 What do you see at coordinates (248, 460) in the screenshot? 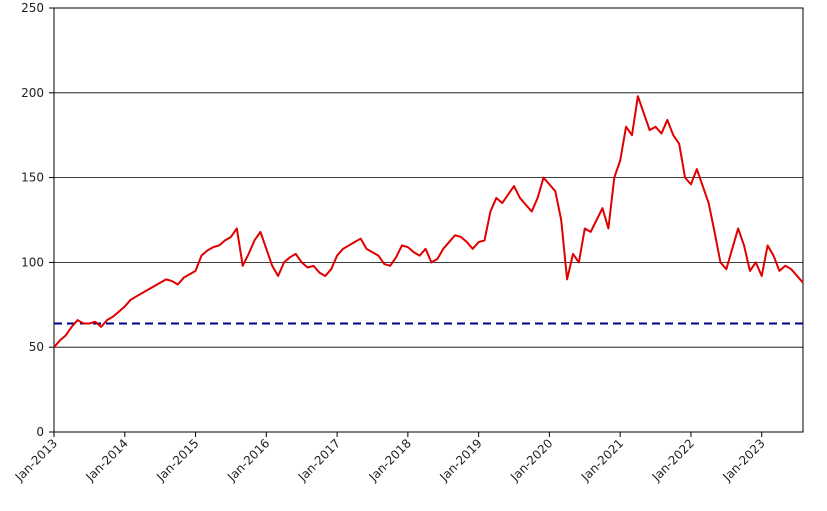
I see `x-tick-label: Jan-2016` at bounding box center [248, 460].